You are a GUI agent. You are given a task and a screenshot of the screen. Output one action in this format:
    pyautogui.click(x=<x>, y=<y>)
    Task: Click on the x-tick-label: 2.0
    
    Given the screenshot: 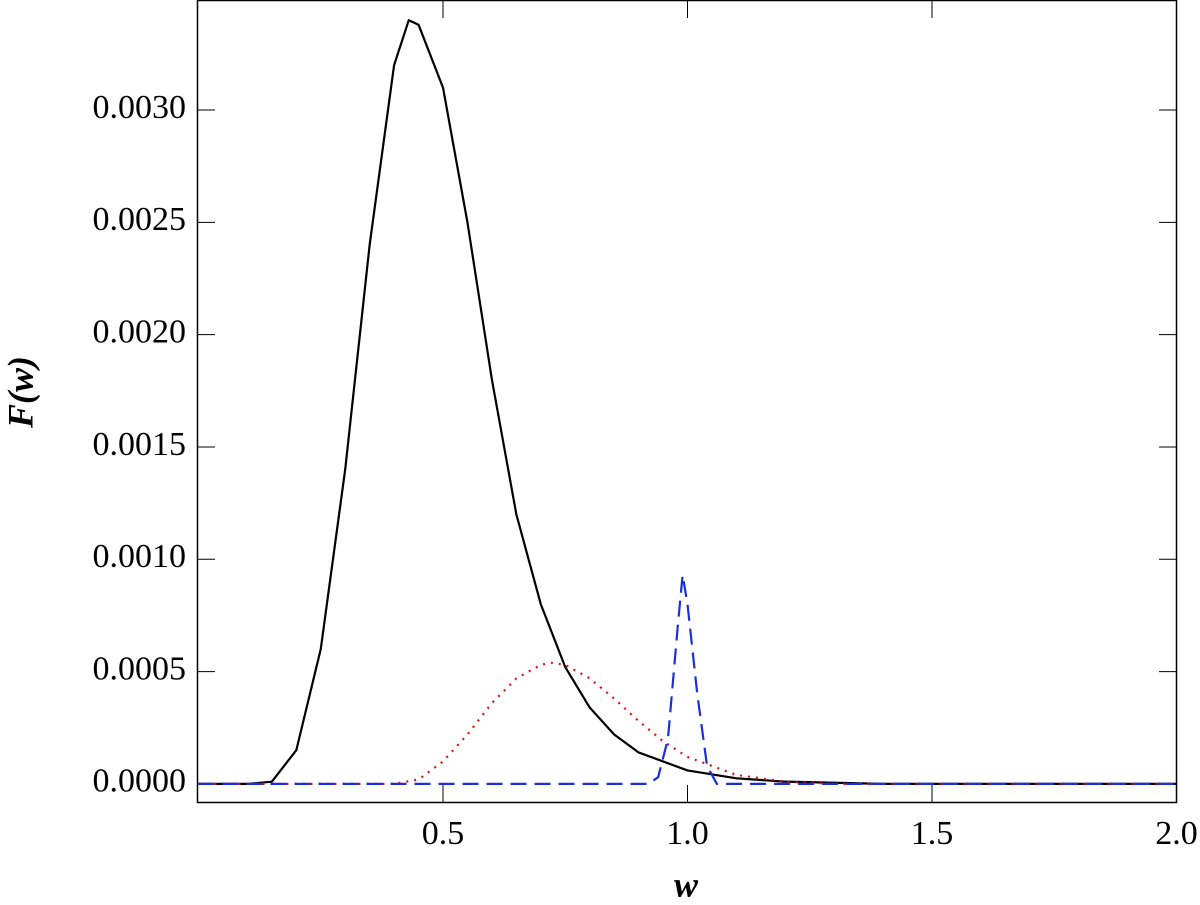 What is the action you would take?
    pyautogui.click(x=1176, y=833)
    